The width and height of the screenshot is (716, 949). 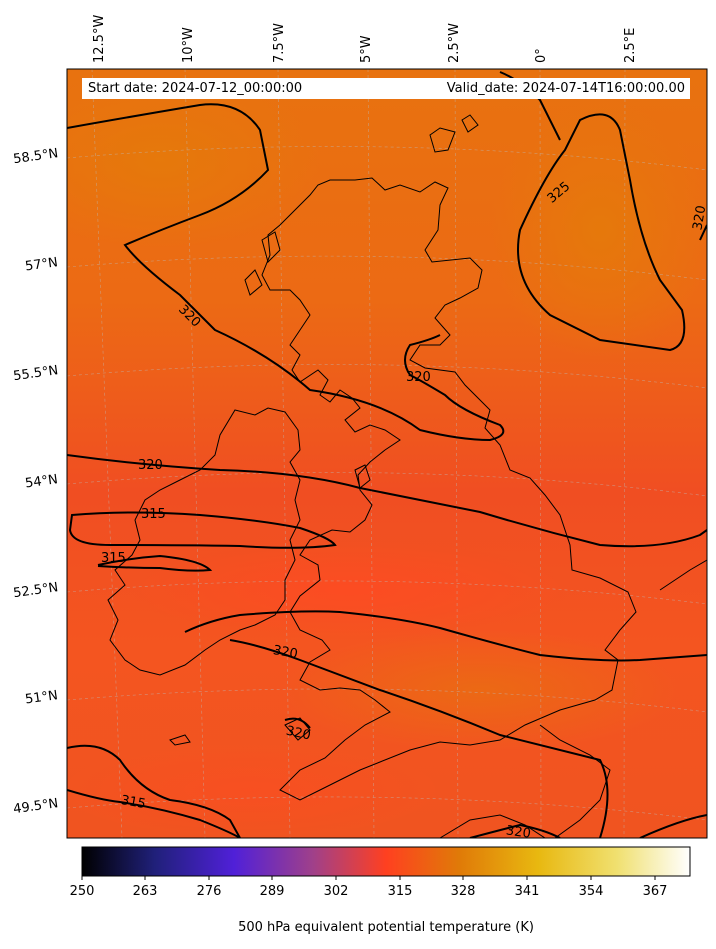 What do you see at coordinates (673, 826) in the screenshot?
I see `contour-320-ne` at bounding box center [673, 826].